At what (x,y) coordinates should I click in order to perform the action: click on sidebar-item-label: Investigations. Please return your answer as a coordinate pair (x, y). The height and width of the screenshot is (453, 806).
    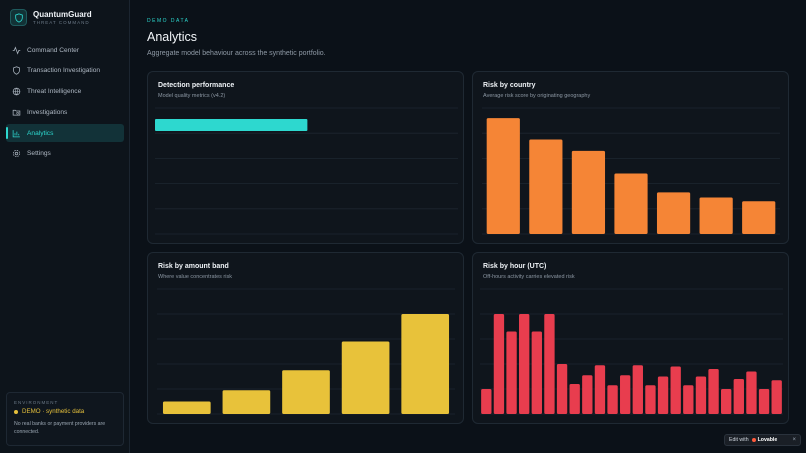
    Looking at the image, I should click on (47, 112).